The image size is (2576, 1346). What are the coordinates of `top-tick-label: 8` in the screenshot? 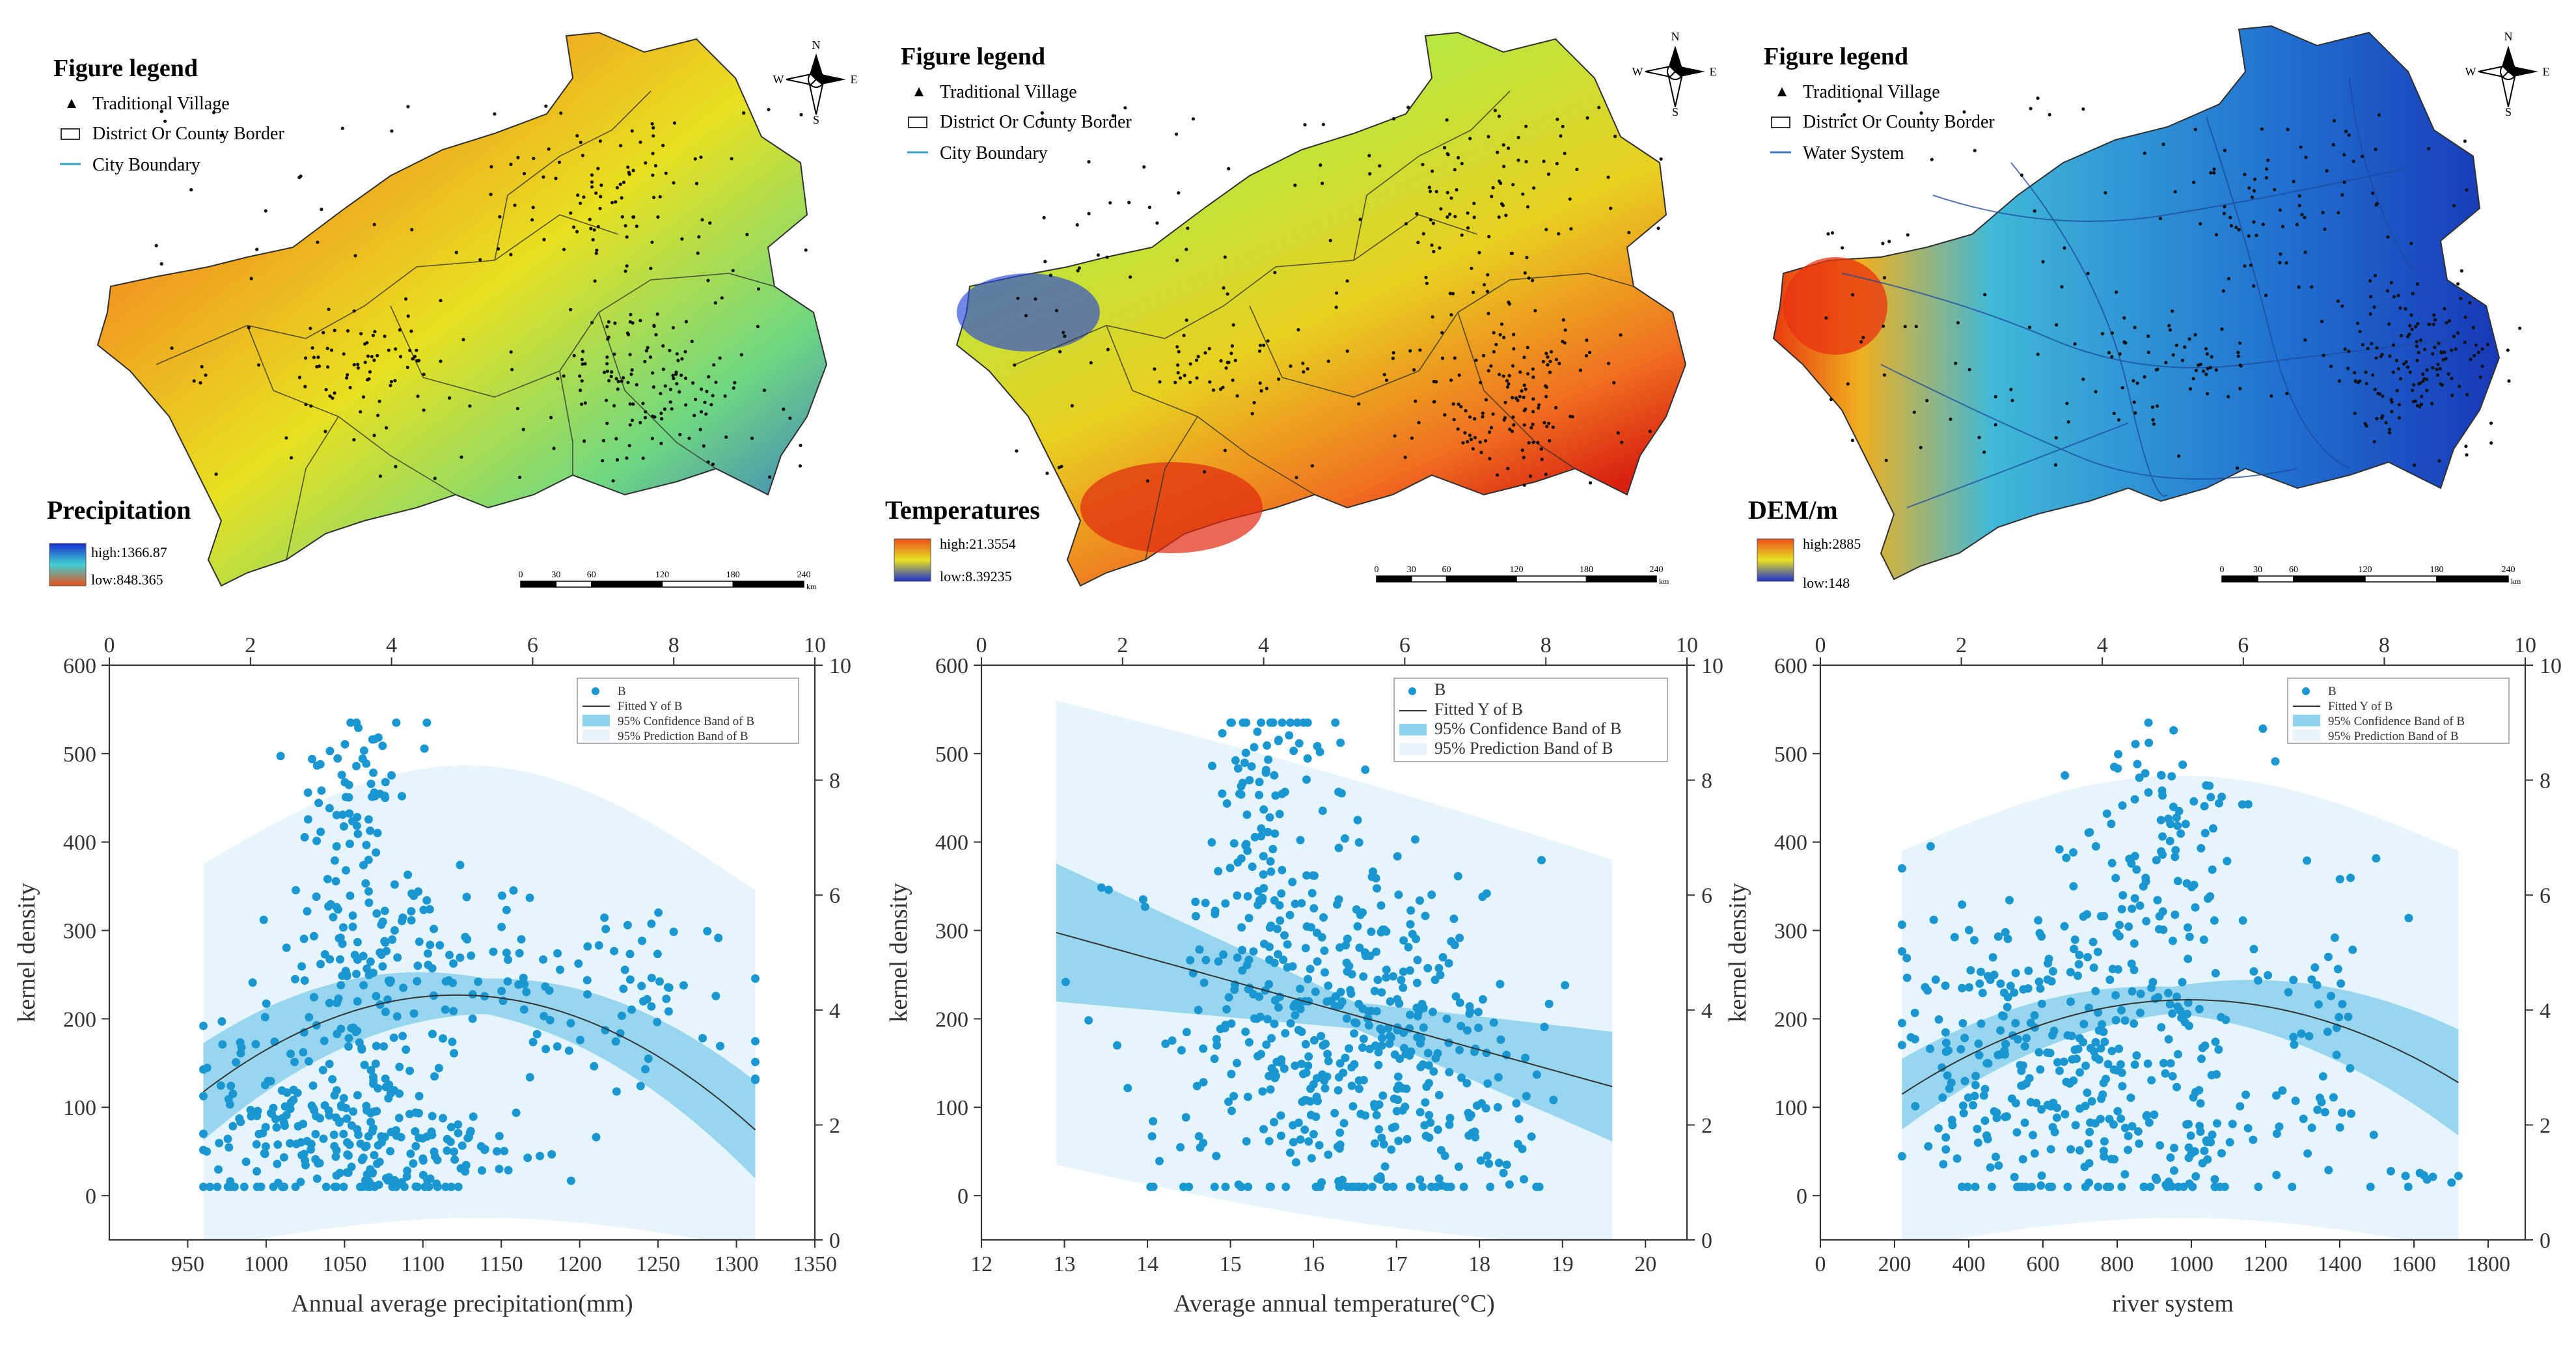 It's located at (1547, 645).